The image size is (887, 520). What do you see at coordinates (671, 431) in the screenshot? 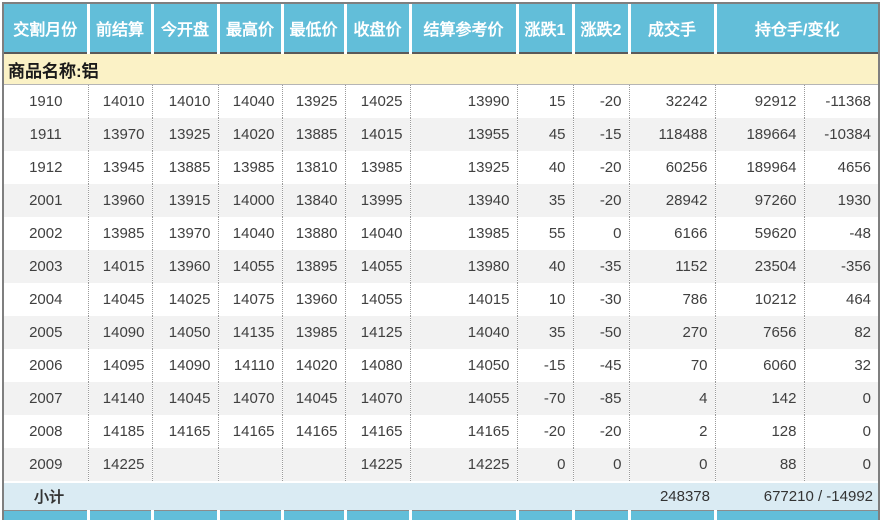
I see `cell-volume: 2` at bounding box center [671, 431].